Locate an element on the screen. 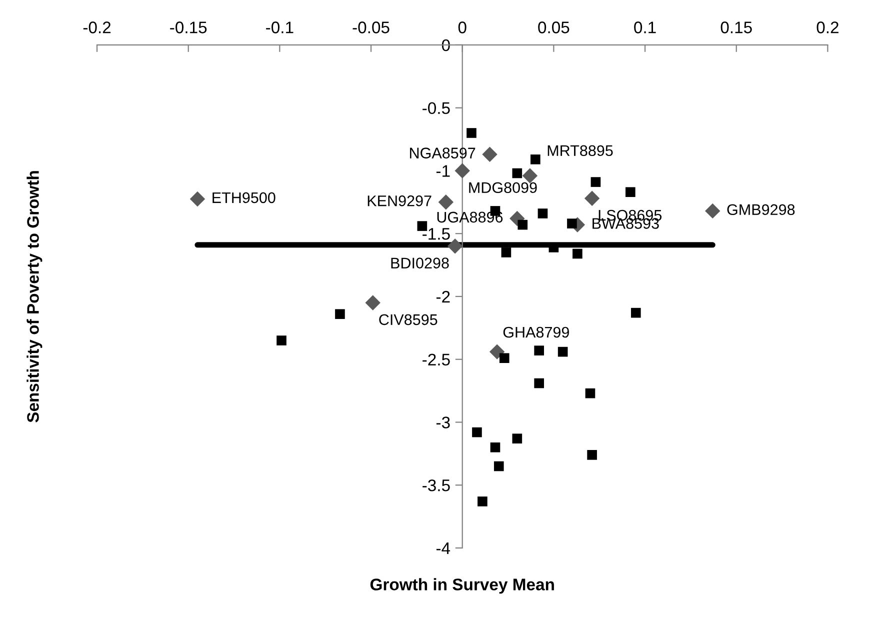 Image resolution: width=890 pixels, height=621 pixels. y-tick-label: -4 is located at coordinates (443, 548).